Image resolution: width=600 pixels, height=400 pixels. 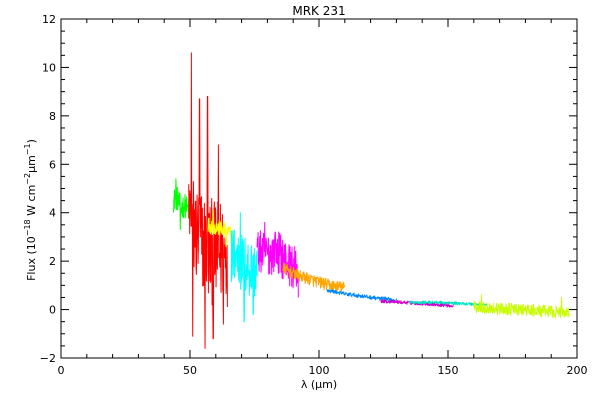 What do you see at coordinates (31, 141) in the screenshot?
I see `y-axis-label-suffix: )` at bounding box center [31, 141].